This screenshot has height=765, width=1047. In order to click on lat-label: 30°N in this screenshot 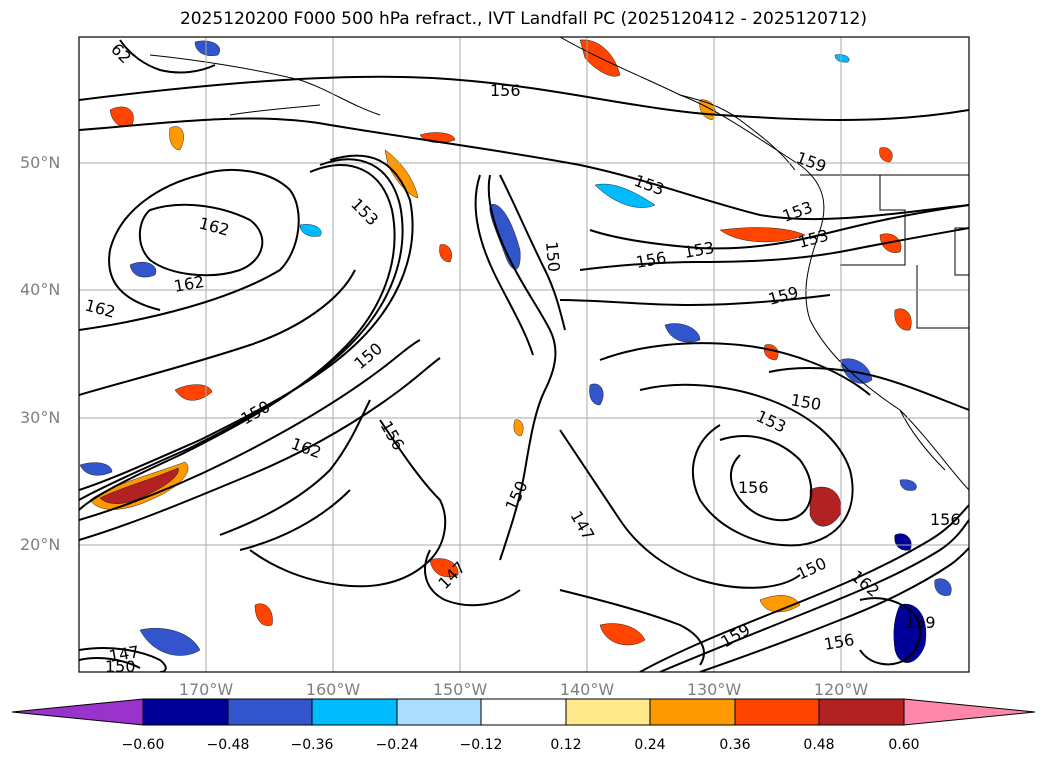, I will do `click(40, 417)`.